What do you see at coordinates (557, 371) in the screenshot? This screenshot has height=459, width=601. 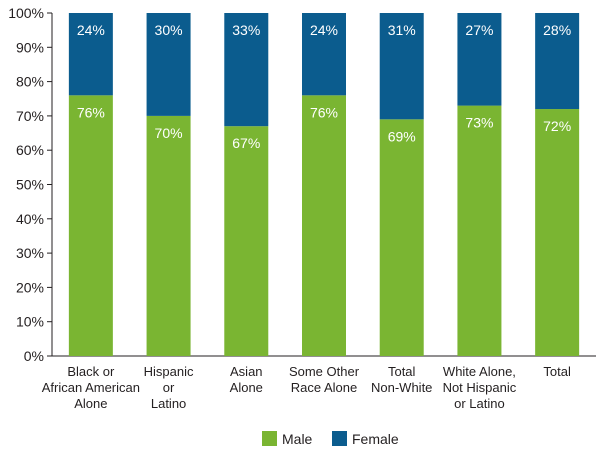 I see `x-category-label: Total` at bounding box center [557, 371].